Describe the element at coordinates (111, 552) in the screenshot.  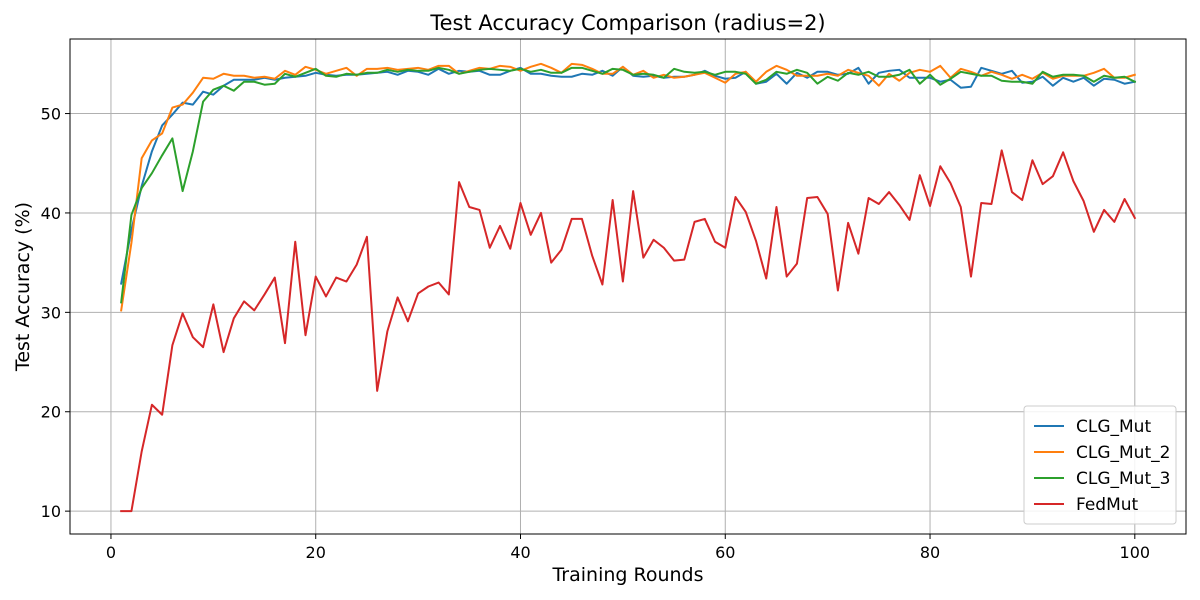
I see `x-tick-label: 0` at that location.